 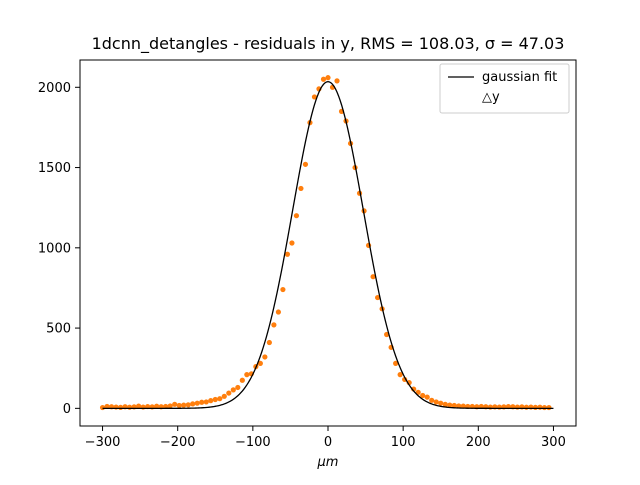 I want to click on x-axis: −300 −200 −100 0 100 200 300, so click(x=325, y=438).